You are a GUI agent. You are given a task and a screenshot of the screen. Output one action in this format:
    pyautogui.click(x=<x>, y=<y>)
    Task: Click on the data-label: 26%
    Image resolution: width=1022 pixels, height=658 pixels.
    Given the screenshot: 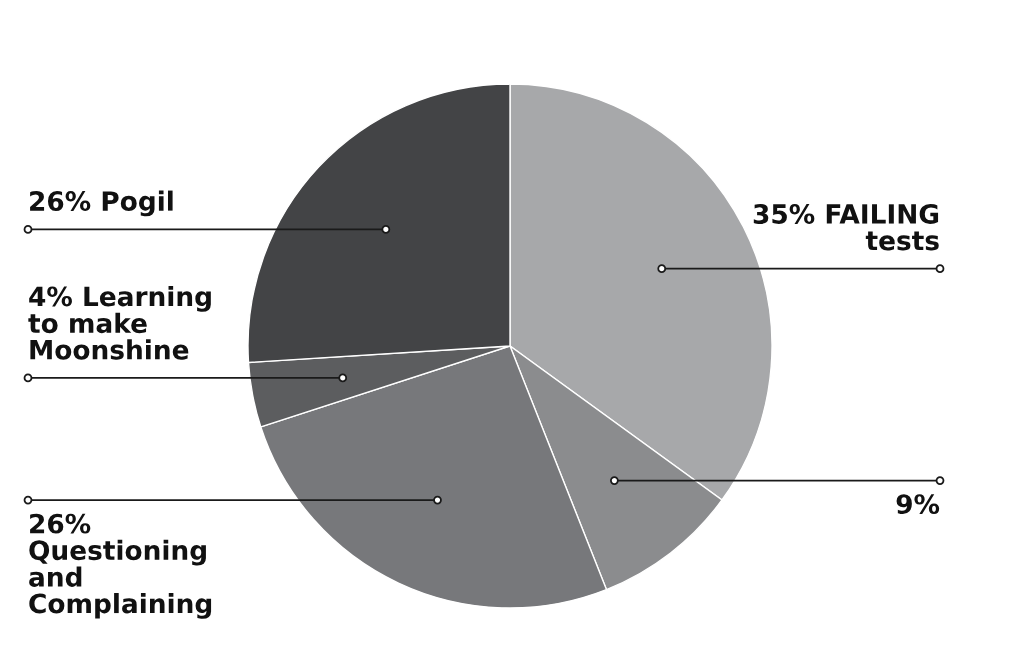 What is the action you would take?
    pyautogui.click(x=60, y=523)
    